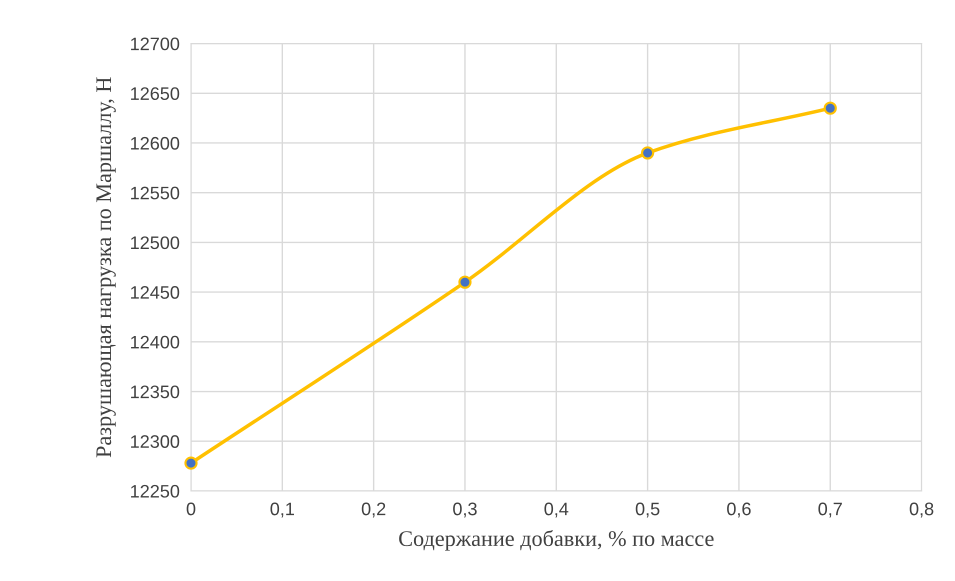 The image size is (955, 581). I want to click on y-tick-label: 12600, so click(155, 143).